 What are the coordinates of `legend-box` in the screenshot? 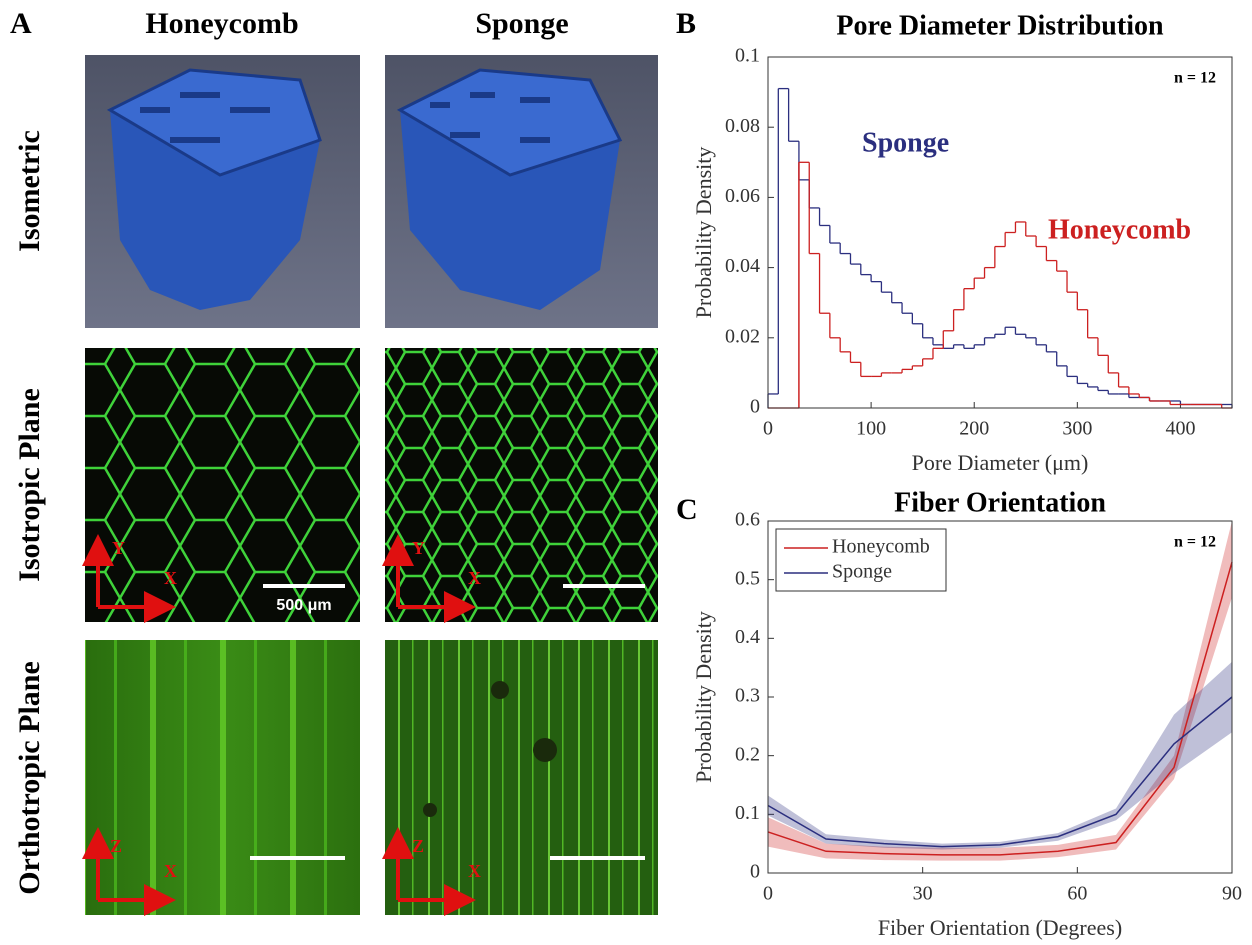 It's located at (861, 560).